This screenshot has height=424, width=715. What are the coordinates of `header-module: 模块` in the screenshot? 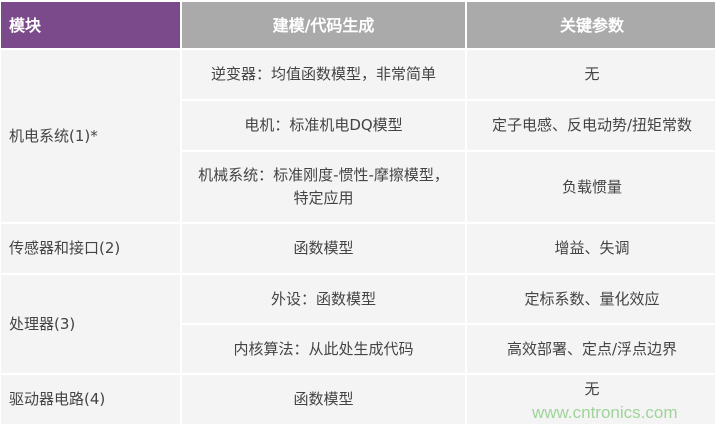 It's located at (90, 25).